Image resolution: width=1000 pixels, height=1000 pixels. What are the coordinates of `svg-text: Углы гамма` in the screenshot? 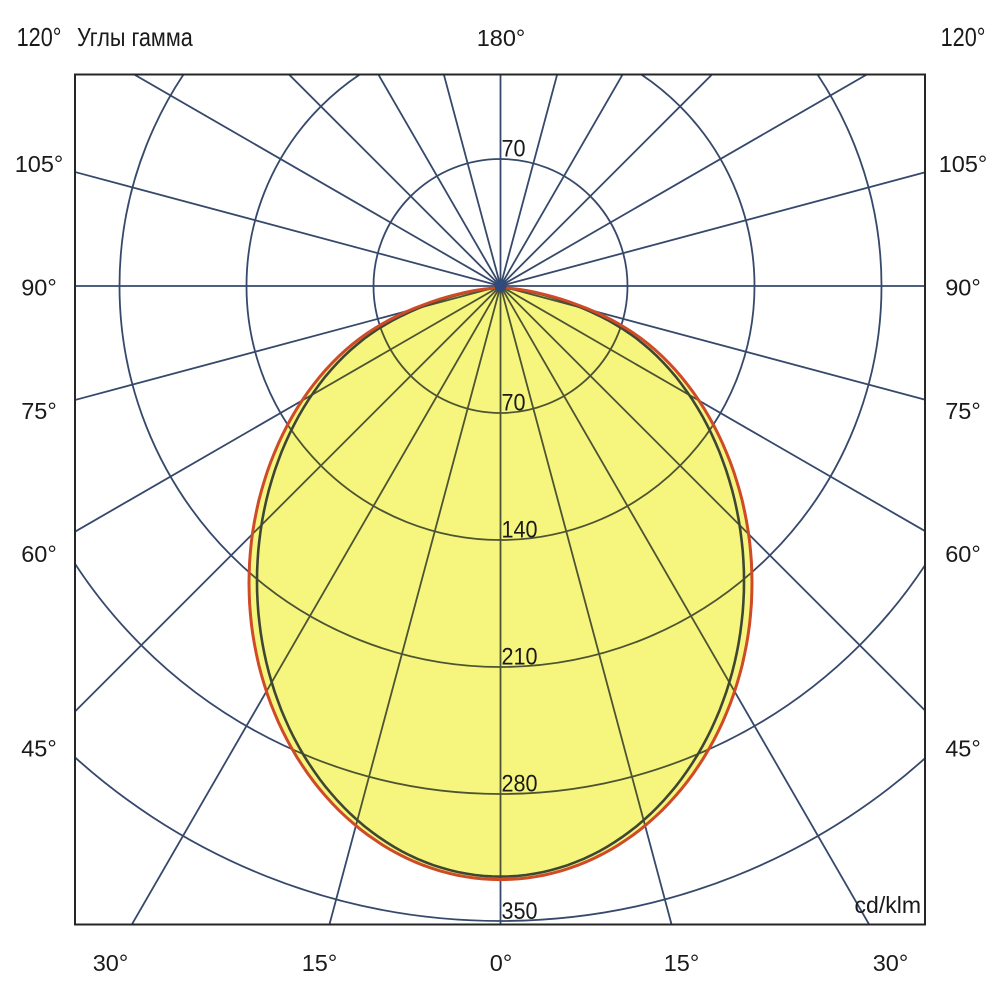 It's located at (135, 38).